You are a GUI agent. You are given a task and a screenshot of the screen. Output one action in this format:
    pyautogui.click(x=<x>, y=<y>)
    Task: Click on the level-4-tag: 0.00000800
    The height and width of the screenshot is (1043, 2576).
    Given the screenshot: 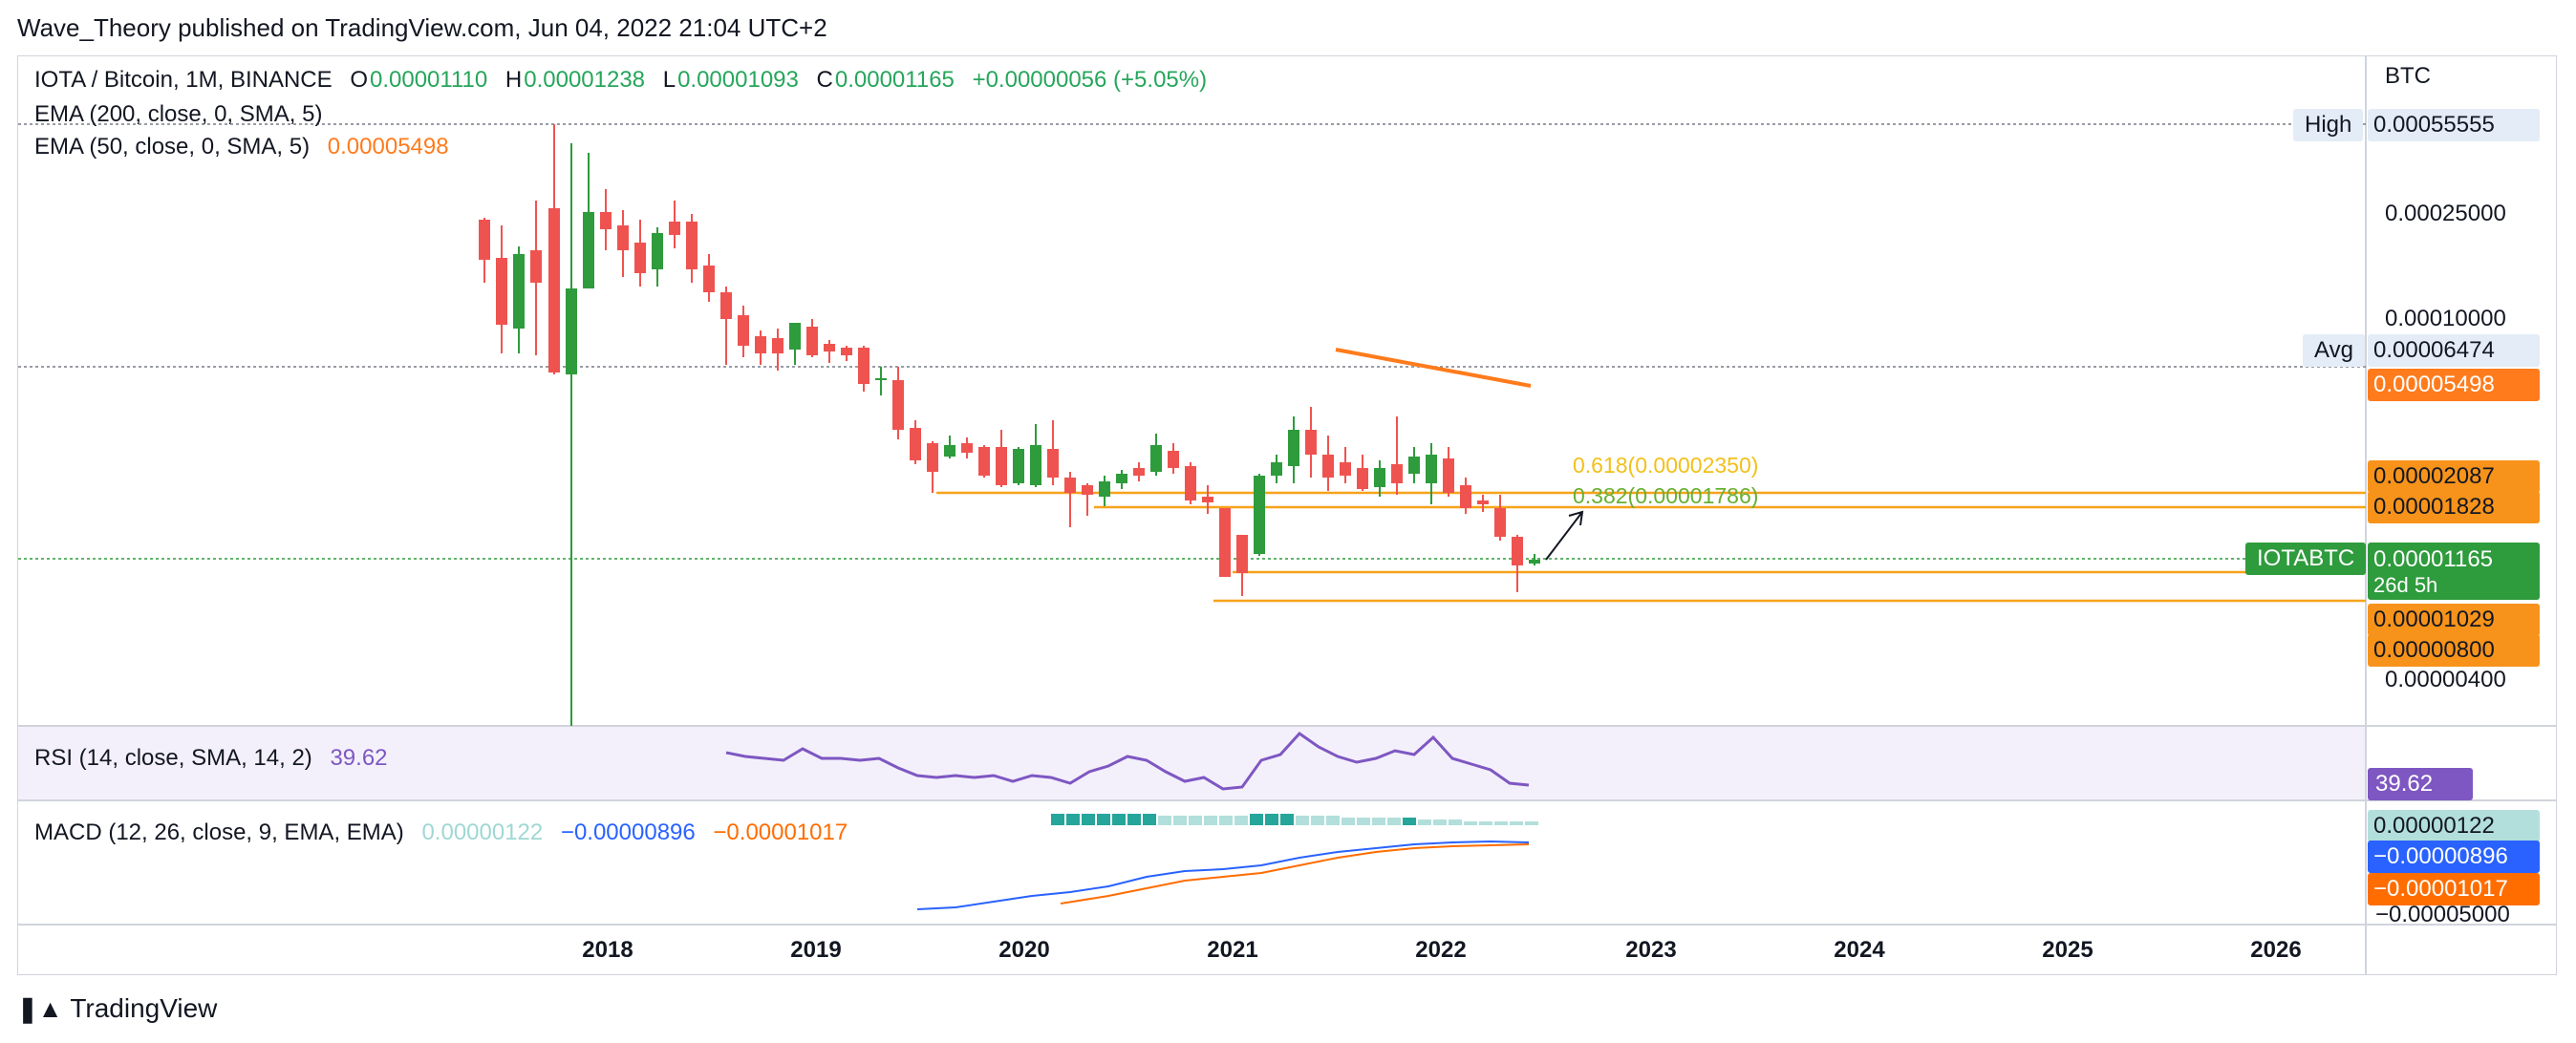 What is the action you would take?
    pyautogui.click(x=2454, y=650)
    